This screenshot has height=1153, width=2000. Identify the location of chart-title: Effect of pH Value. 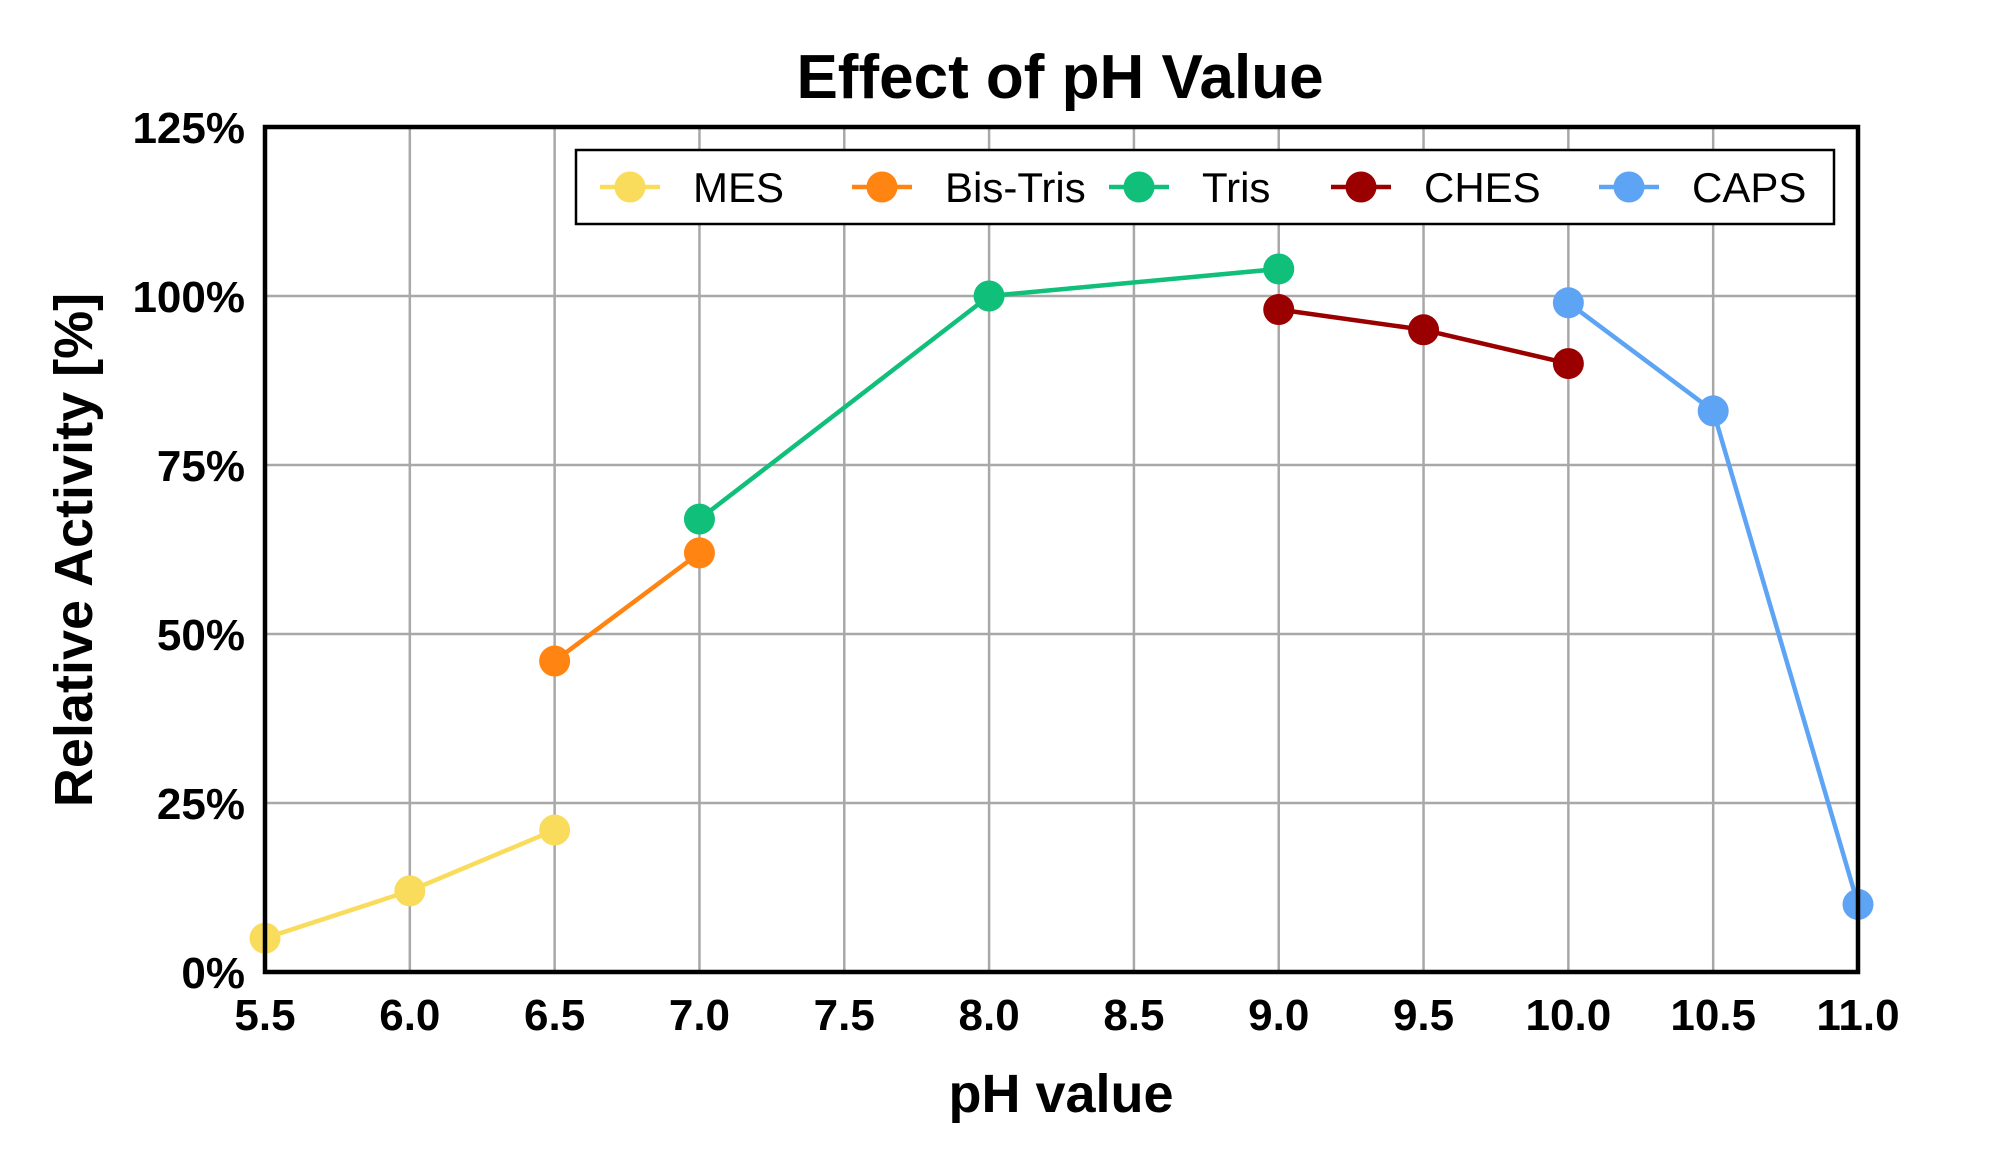
(1059, 77).